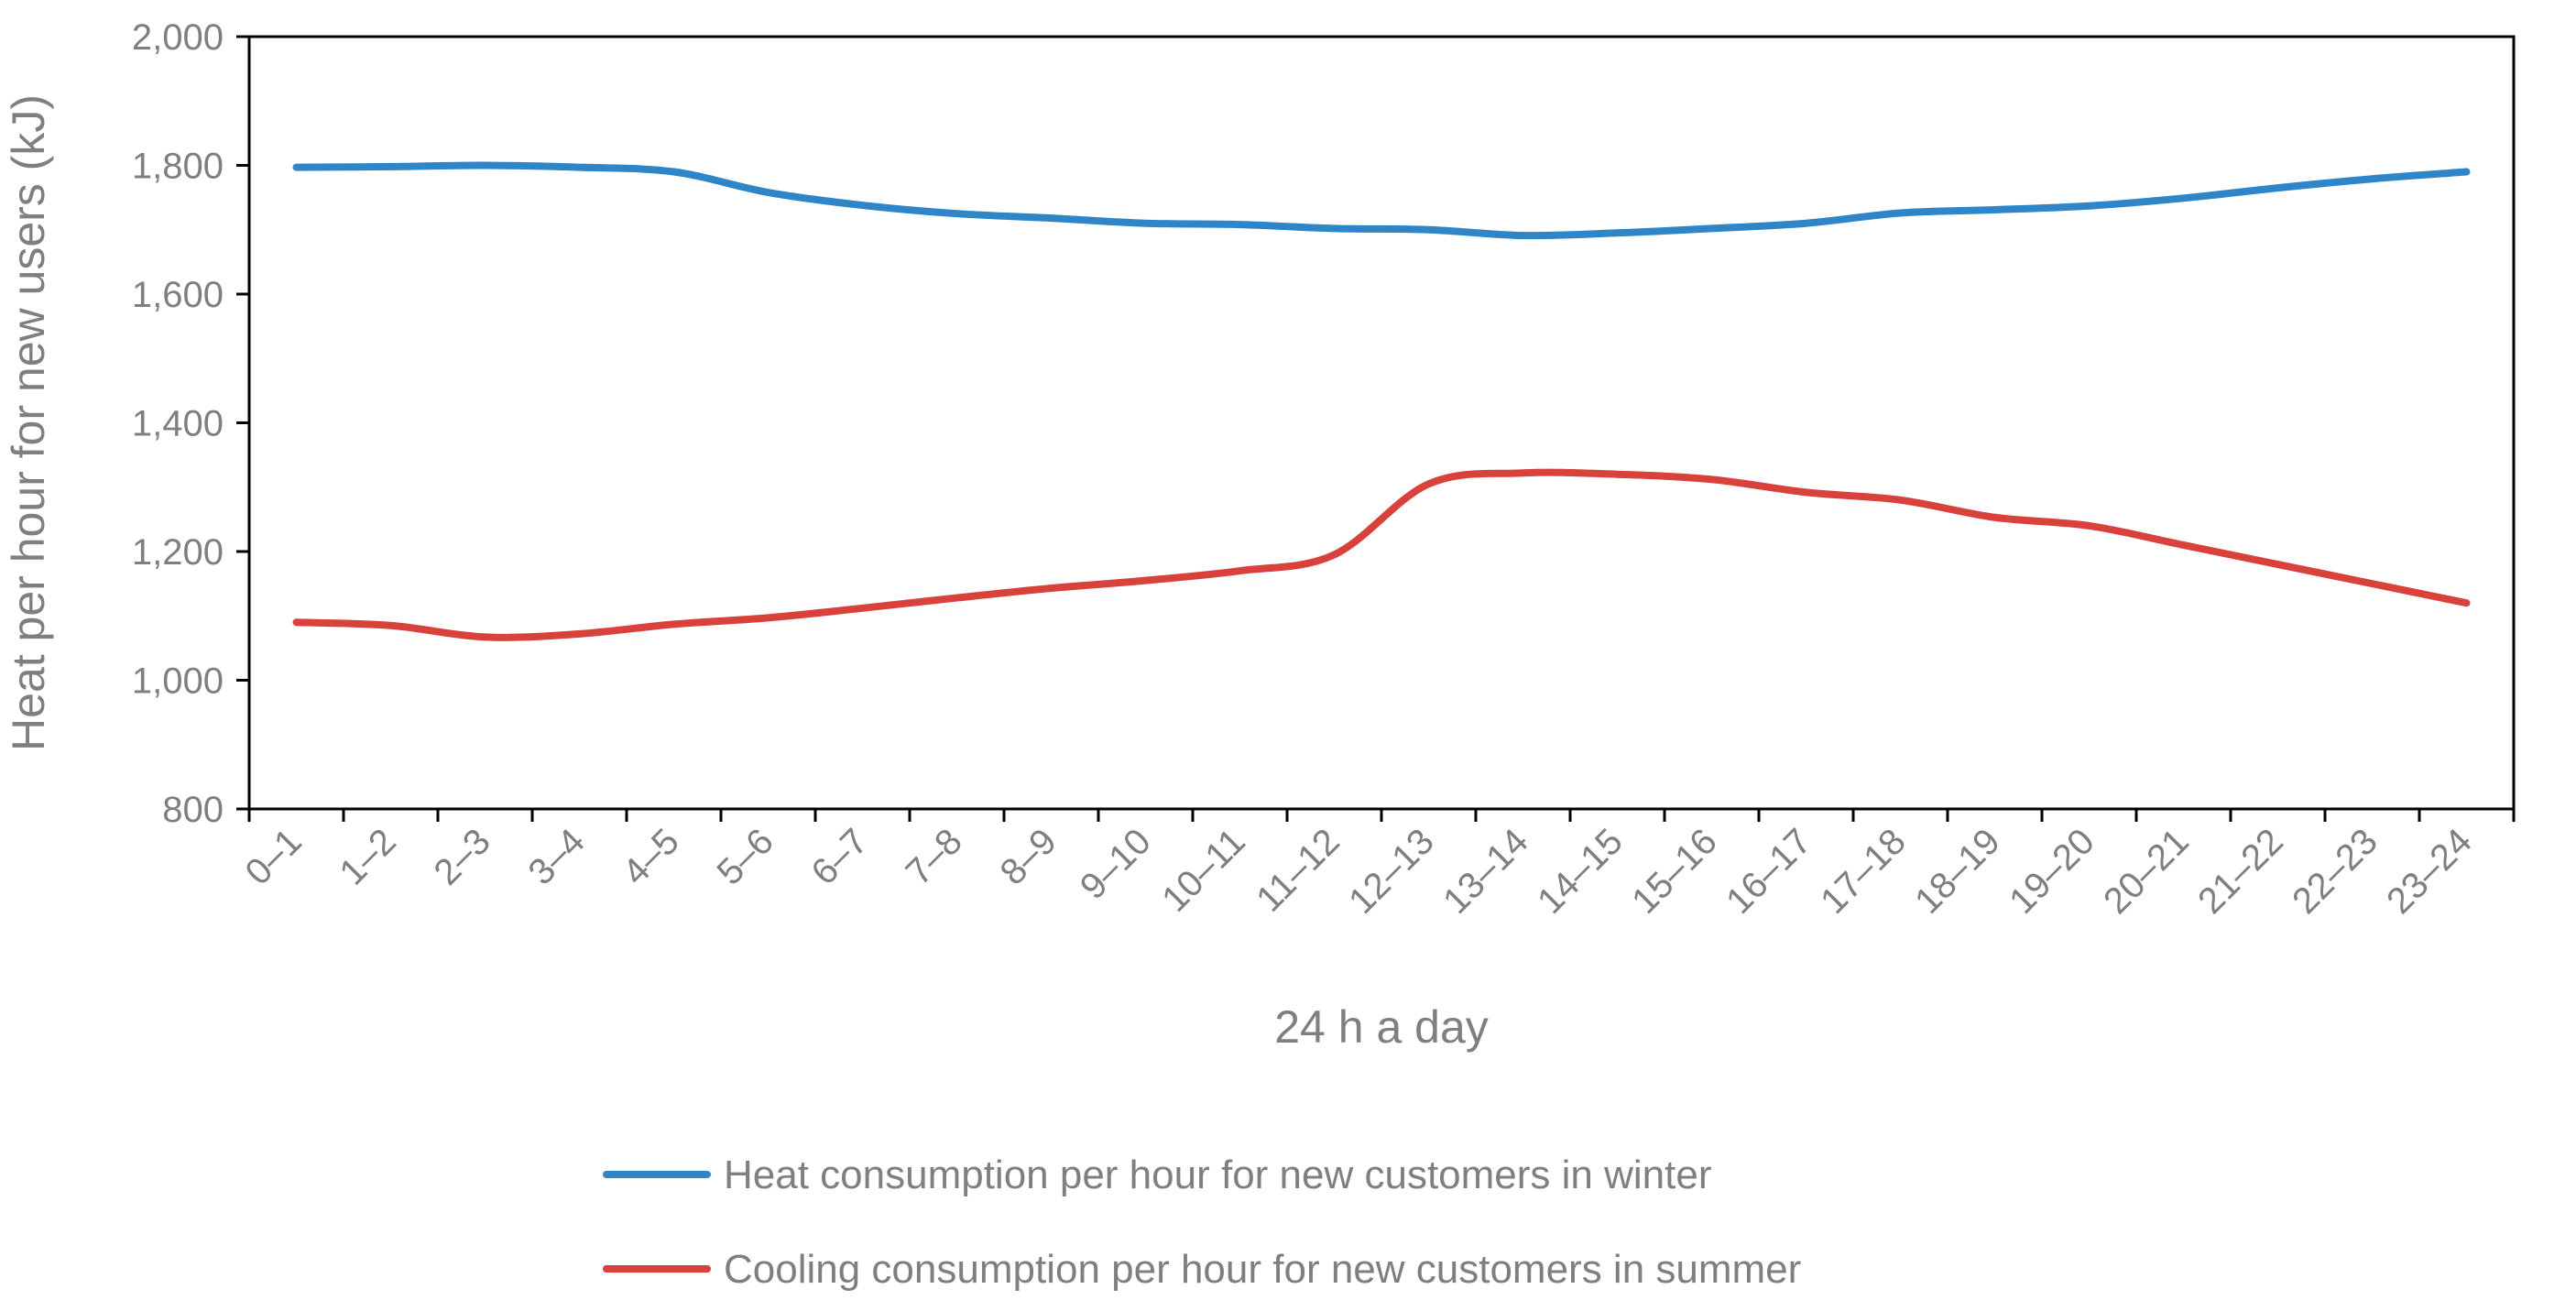  What do you see at coordinates (1381, 554) in the screenshot?
I see `series-line-summer` at bounding box center [1381, 554].